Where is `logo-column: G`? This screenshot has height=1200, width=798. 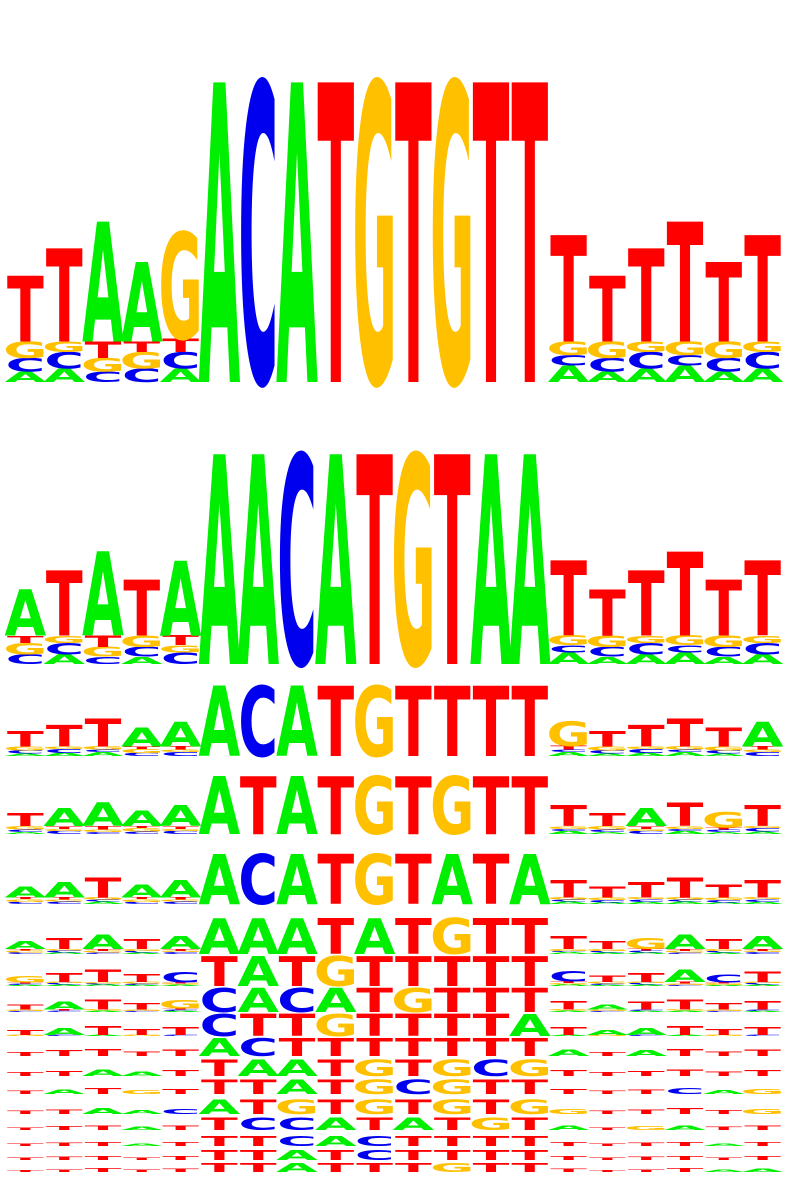
logo-column: G is located at coordinates (530, 1069).